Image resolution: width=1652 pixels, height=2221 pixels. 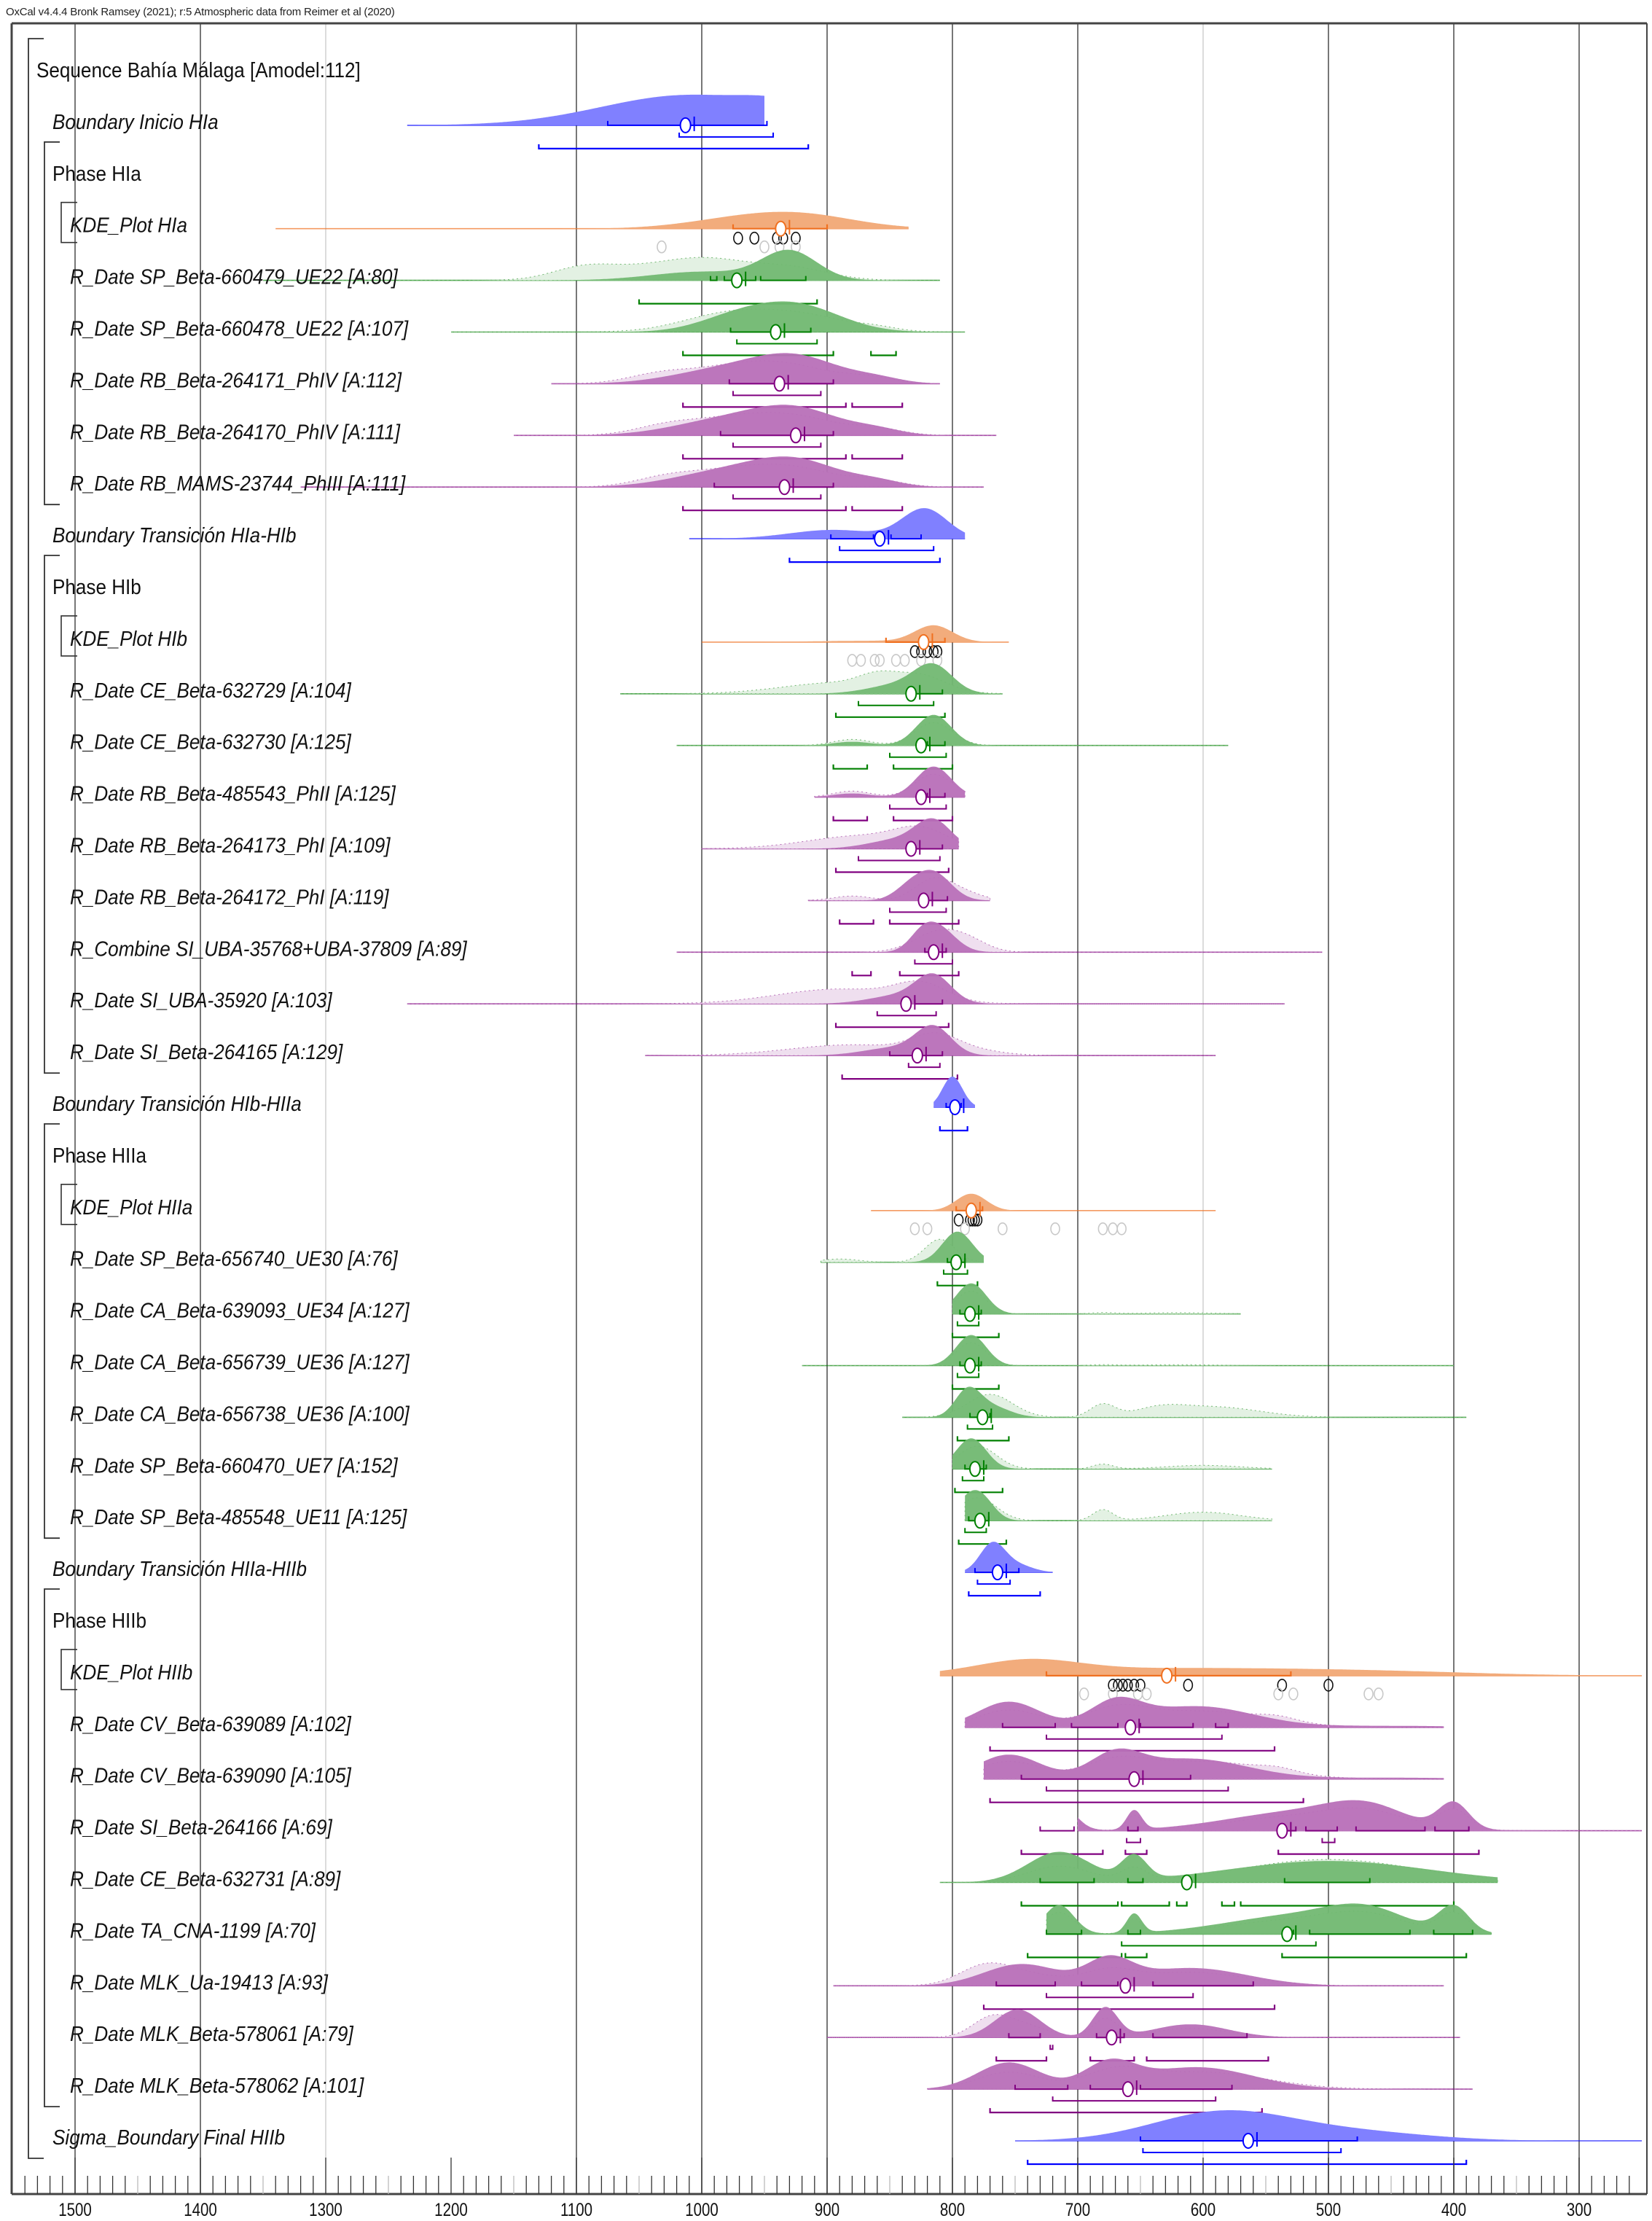 I want to click on row-label: R_Date CV_Beta-639090 [A:105], so click(x=211, y=1775).